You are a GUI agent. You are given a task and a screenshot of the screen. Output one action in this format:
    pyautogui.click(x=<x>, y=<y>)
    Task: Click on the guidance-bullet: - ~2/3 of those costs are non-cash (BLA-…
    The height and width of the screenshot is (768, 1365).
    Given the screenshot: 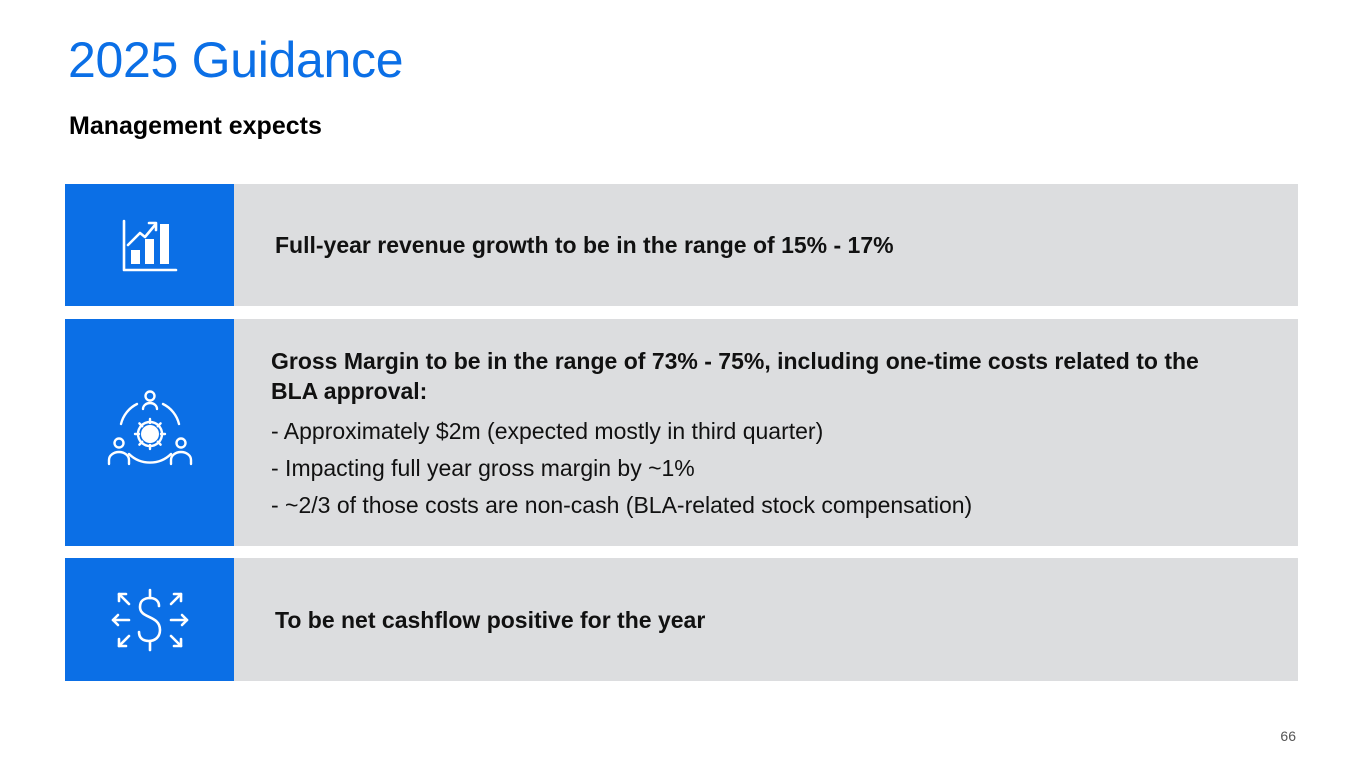 What is the action you would take?
    pyautogui.click(x=622, y=504)
    